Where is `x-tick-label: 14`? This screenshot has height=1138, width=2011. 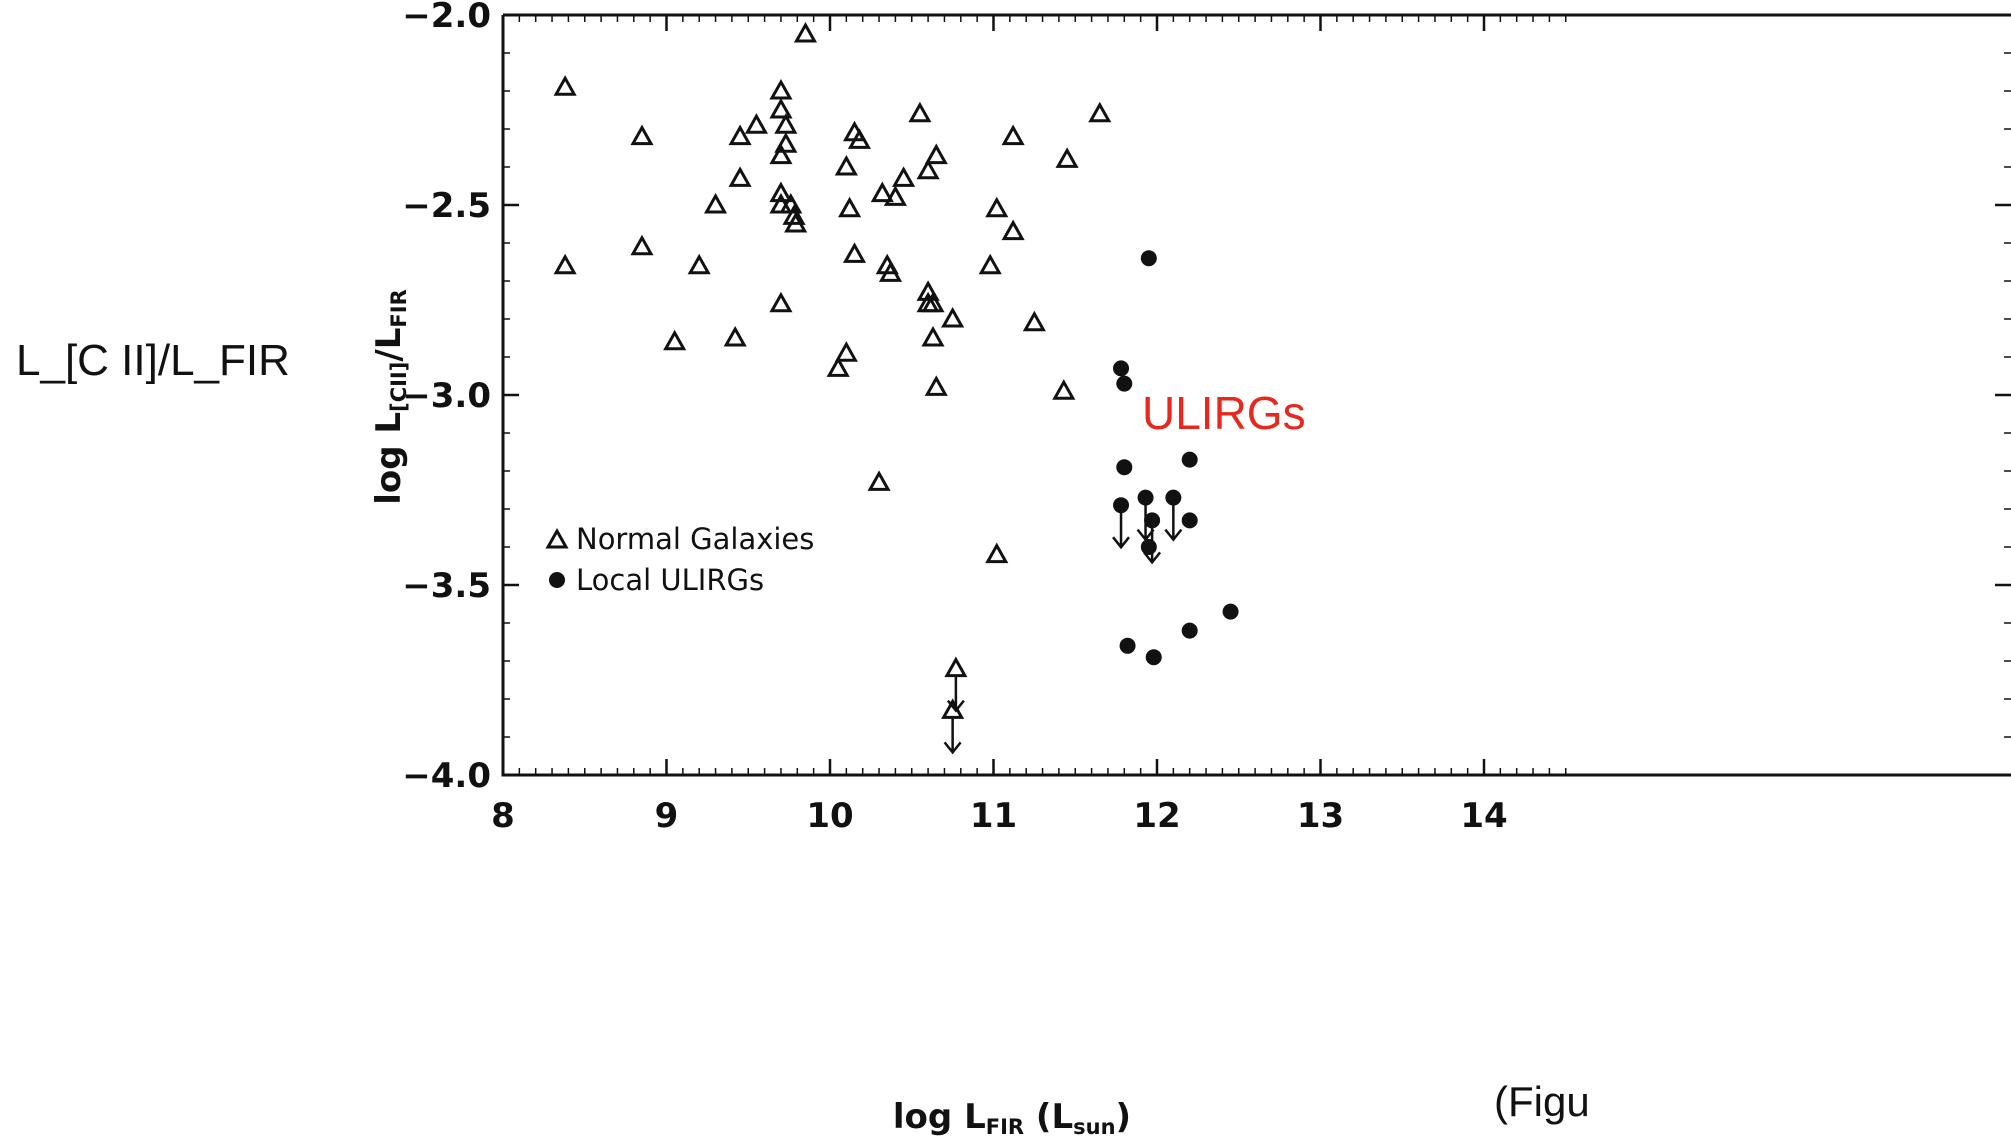
x-tick-label: 14 is located at coordinates (1483, 816).